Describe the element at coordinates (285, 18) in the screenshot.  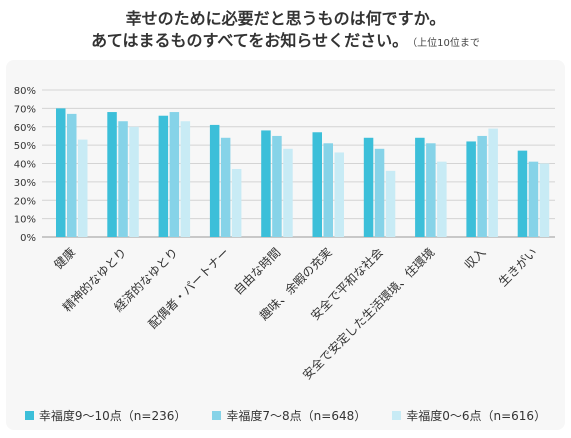
I see `title-line-1: 幸せのために必要だと思うものは何ですか。` at that location.